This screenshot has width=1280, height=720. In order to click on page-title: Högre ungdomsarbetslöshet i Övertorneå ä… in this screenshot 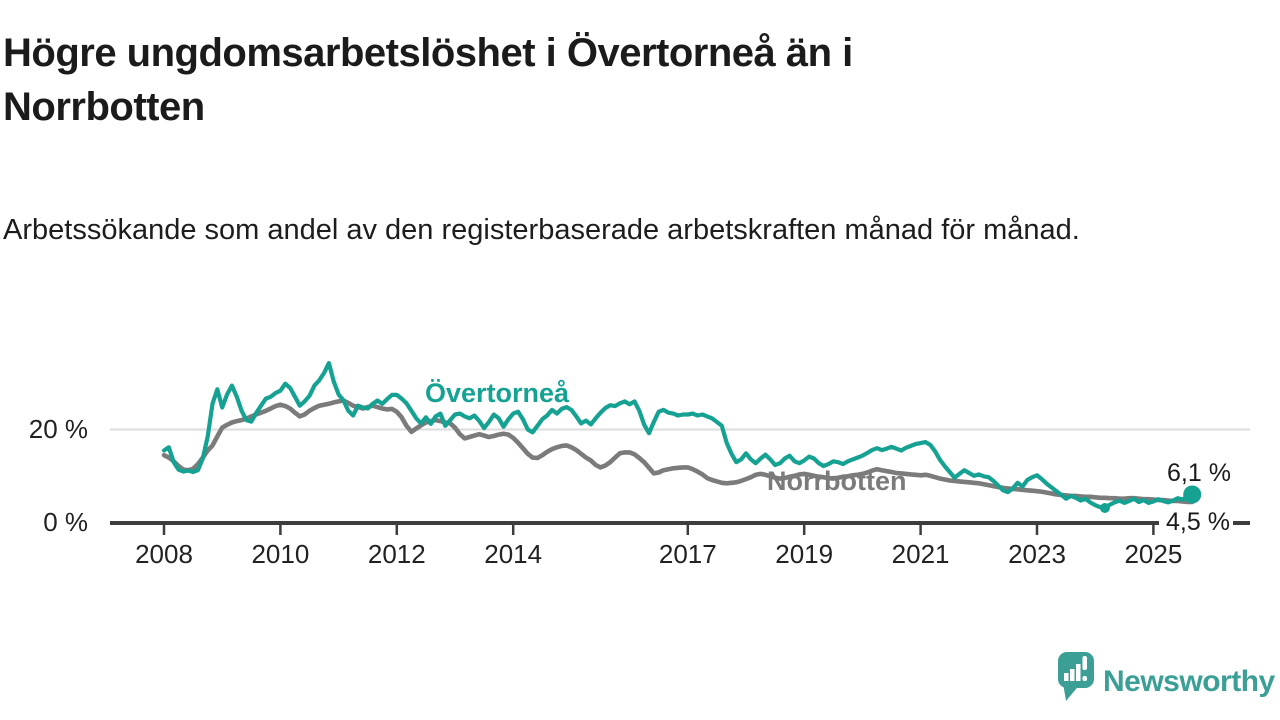, I will do `click(428, 80)`.